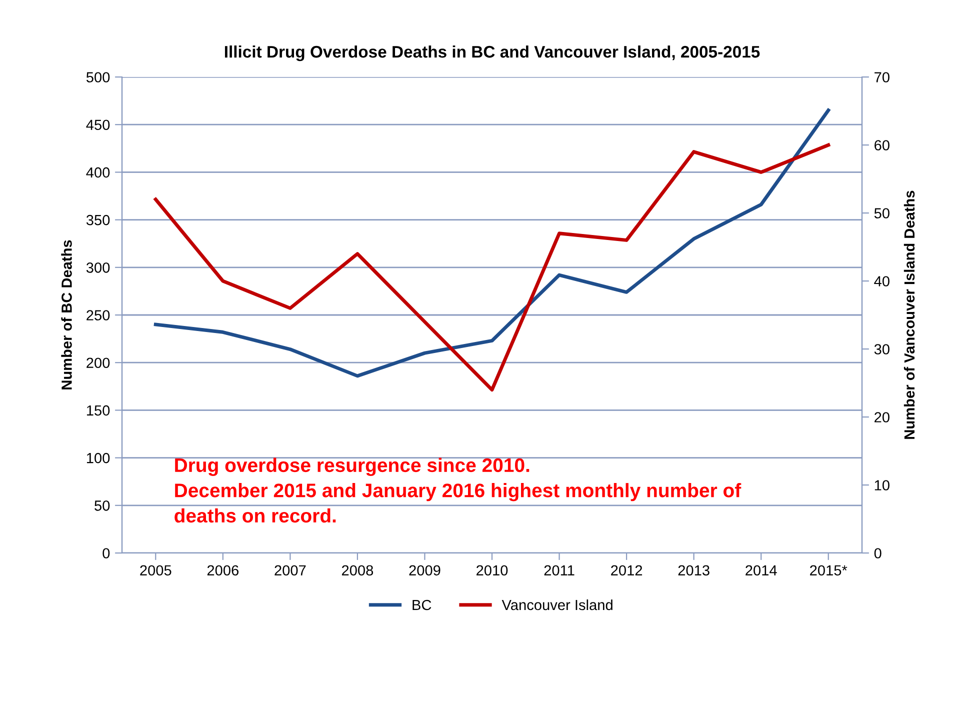  I want to click on y2-tick-label: 40, so click(882, 281).